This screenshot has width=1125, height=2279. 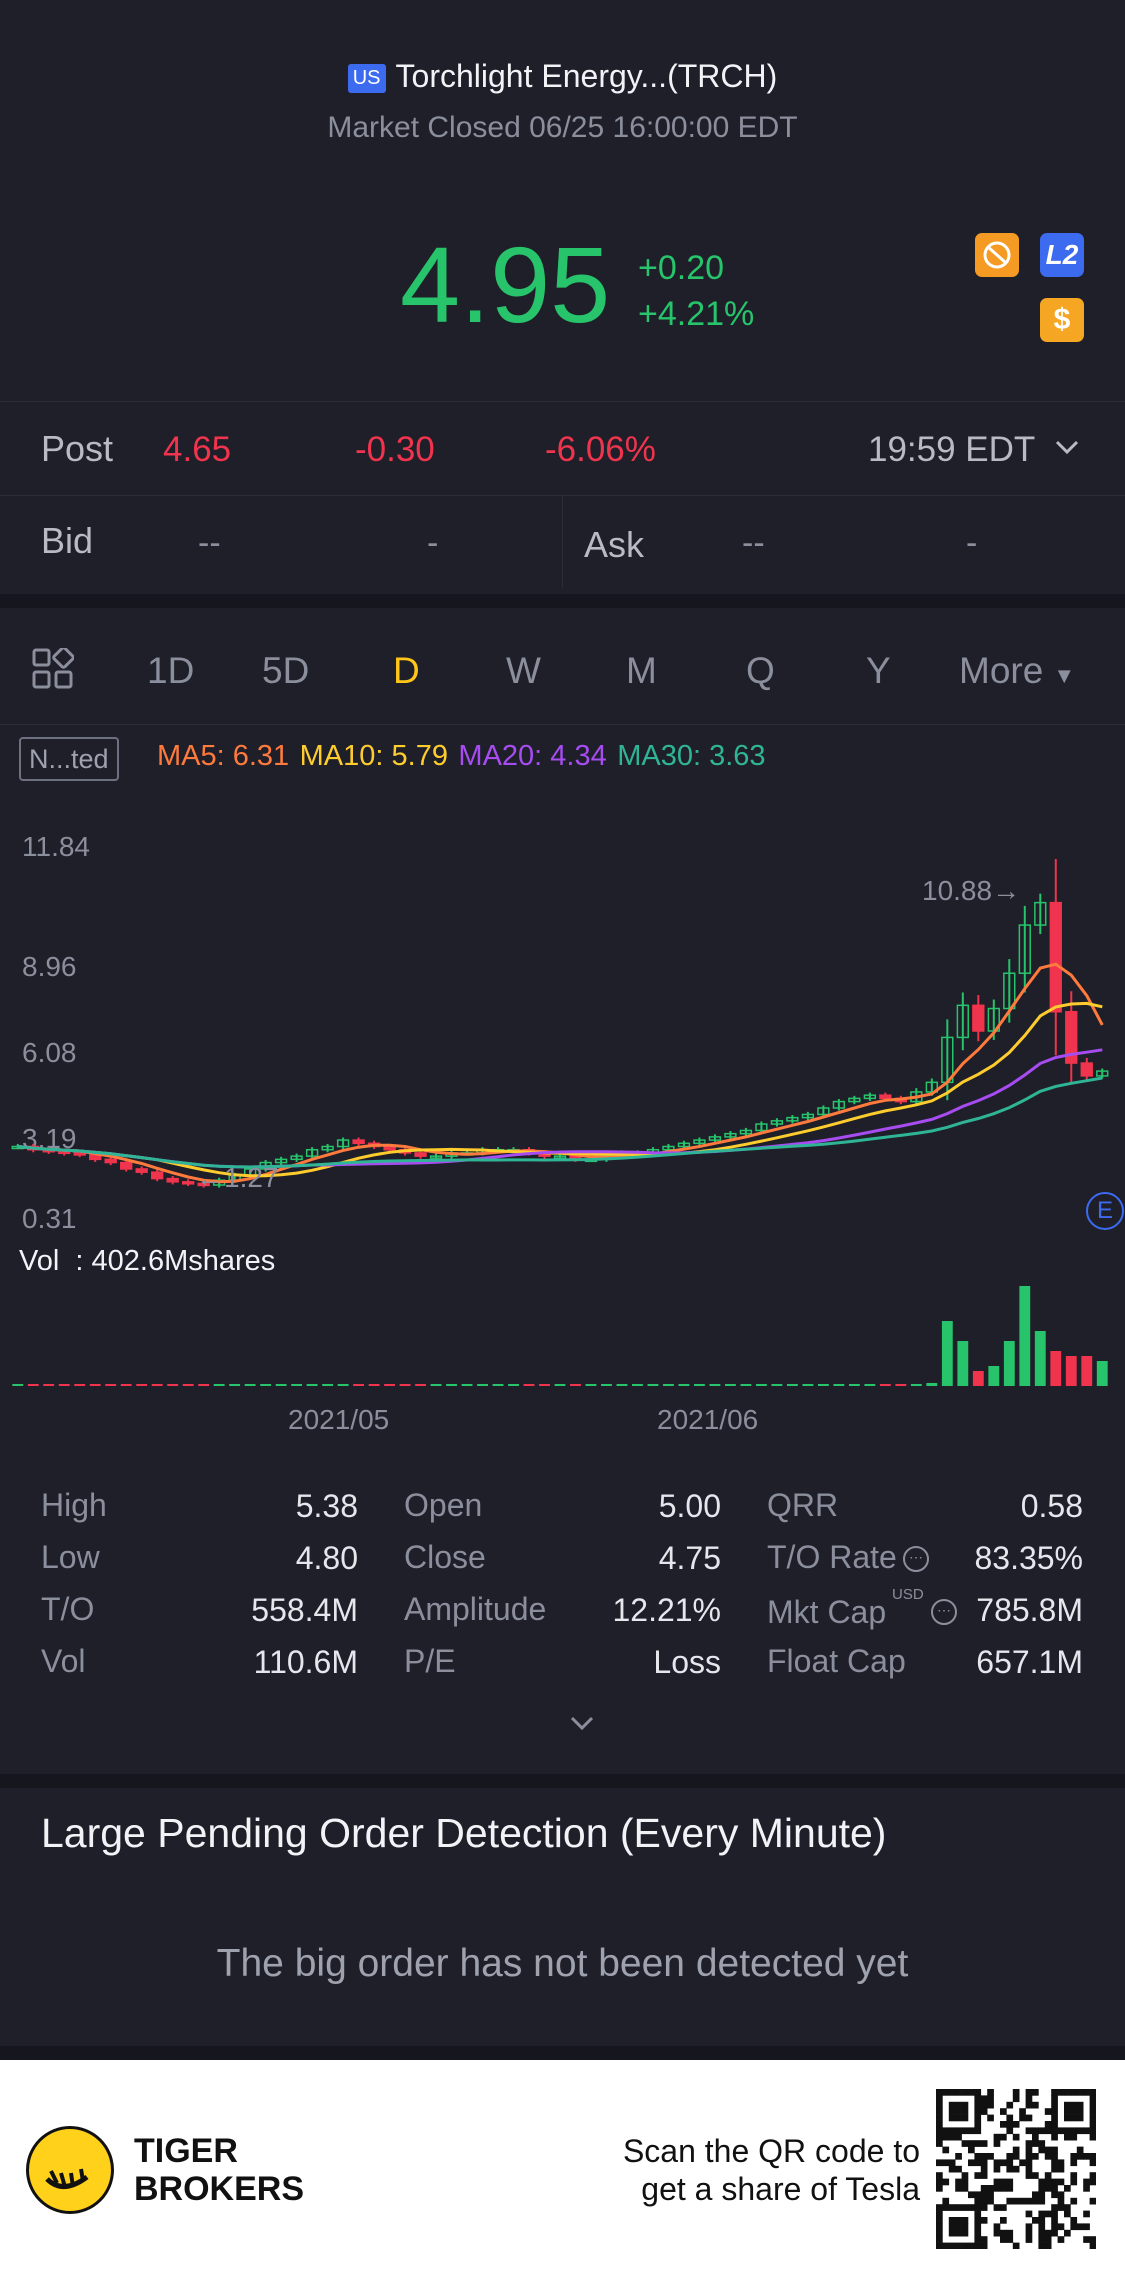 I want to click on y-tick-label: 8.96, so click(x=49, y=966).